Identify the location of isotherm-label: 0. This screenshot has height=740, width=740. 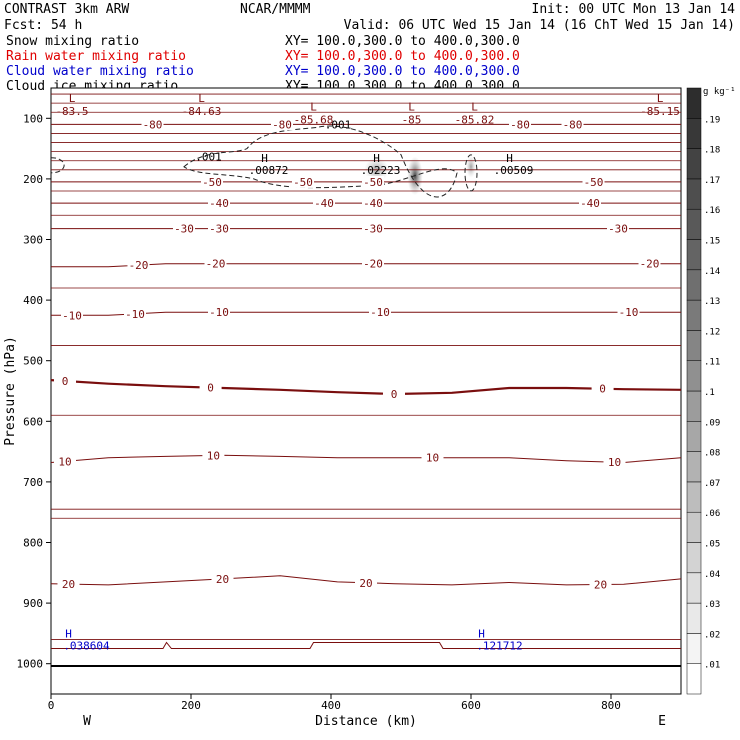
(210, 388).